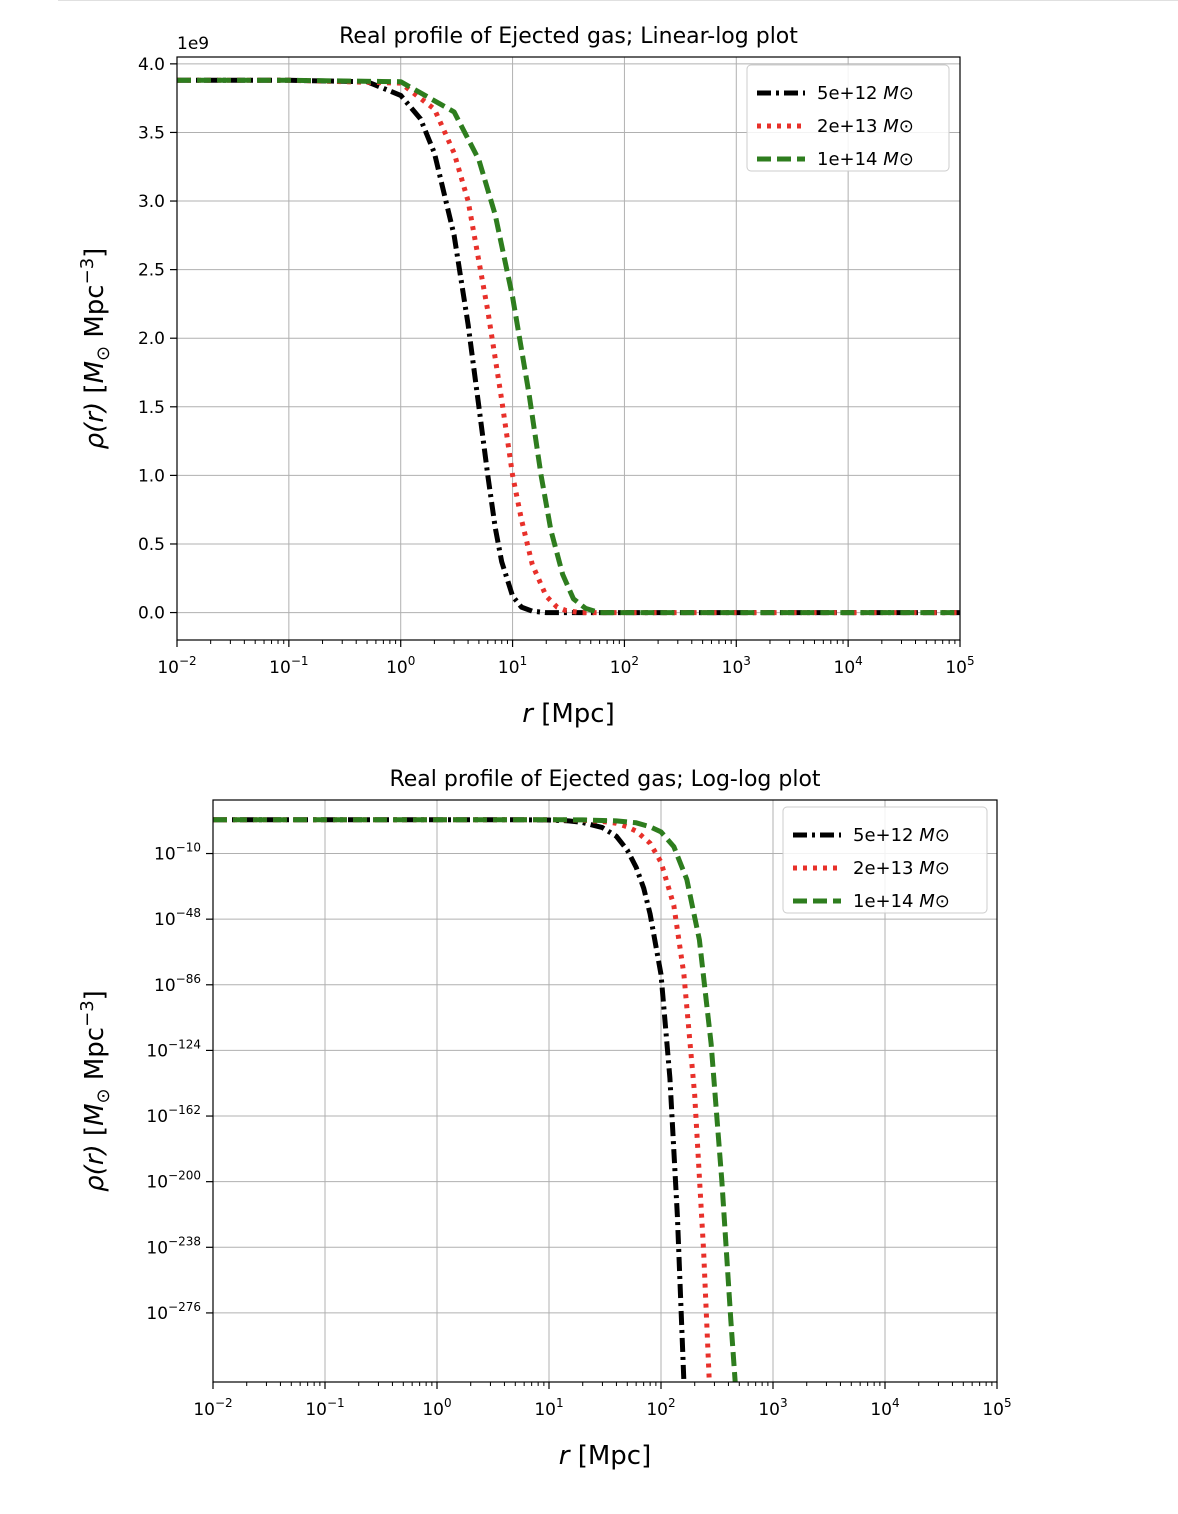 The width and height of the screenshot is (1178, 1514). I want to click on y-tick-label: 10−10, so click(177, 853).